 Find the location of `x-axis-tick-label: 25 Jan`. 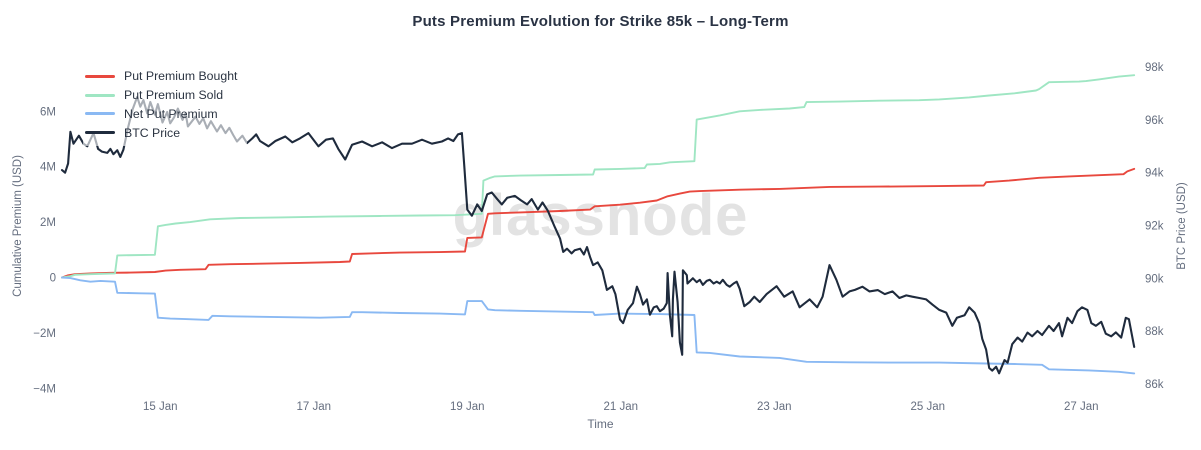

x-axis-tick-label: 25 Jan is located at coordinates (928, 407).